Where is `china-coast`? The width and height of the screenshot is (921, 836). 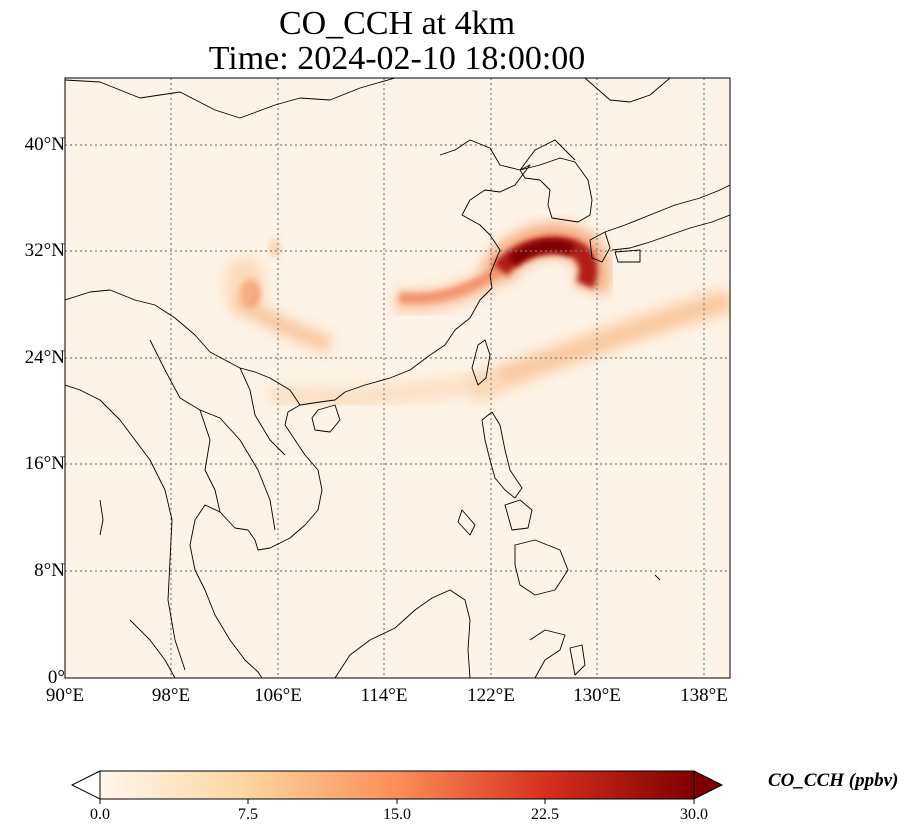 china-coast is located at coordinates (425, 271).